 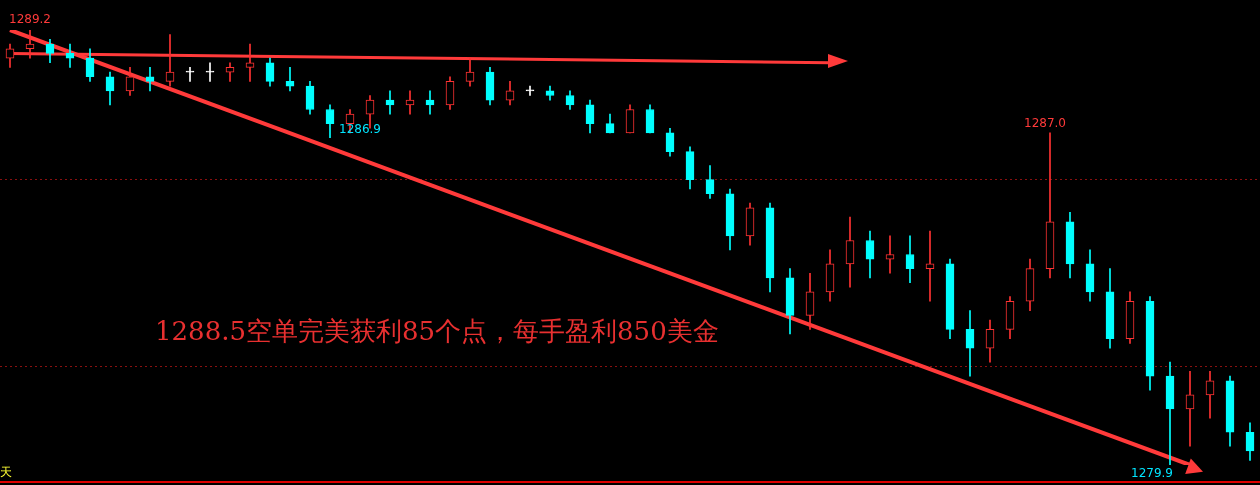 What do you see at coordinates (1045, 123) in the screenshot?
I see `annotation: 1287.0` at bounding box center [1045, 123].